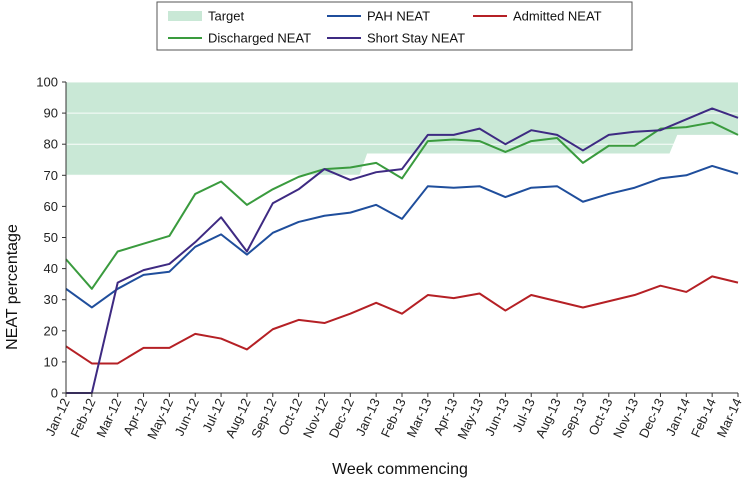  Describe the element at coordinates (12, 287) in the screenshot. I see `y-axis-title: NEAT percentage` at that location.